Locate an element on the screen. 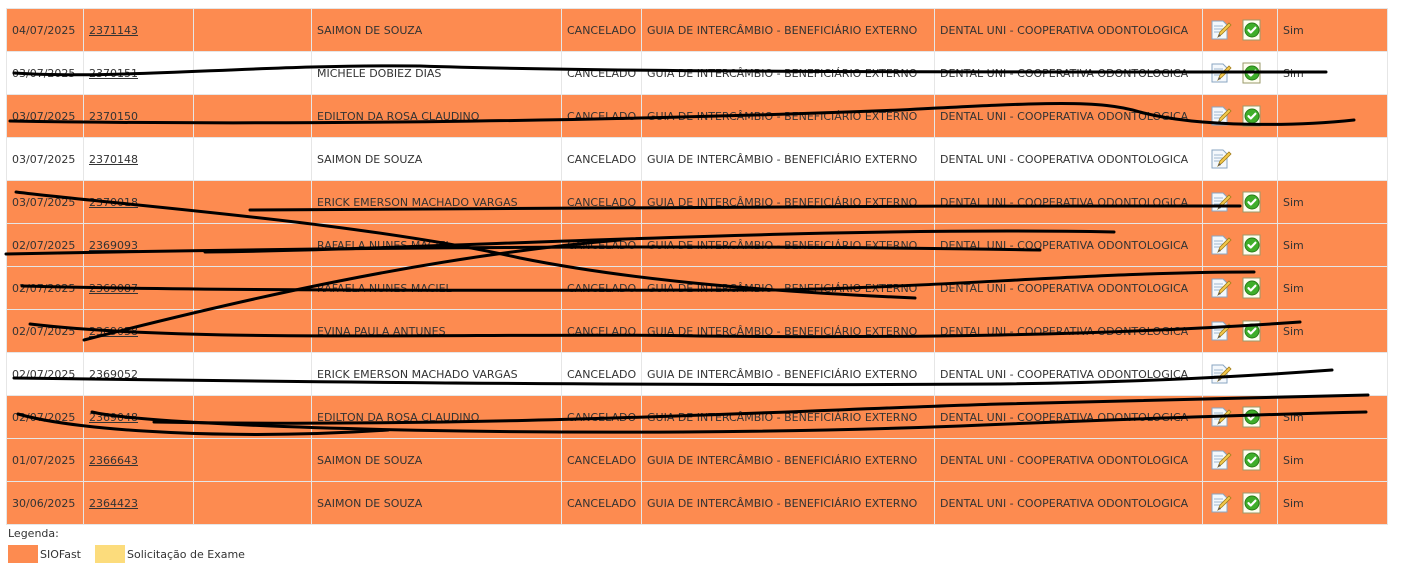  beneficiary-name-cell: ERICK EMERSON MACHADO VARGAS is located at coordinates (436, 202).